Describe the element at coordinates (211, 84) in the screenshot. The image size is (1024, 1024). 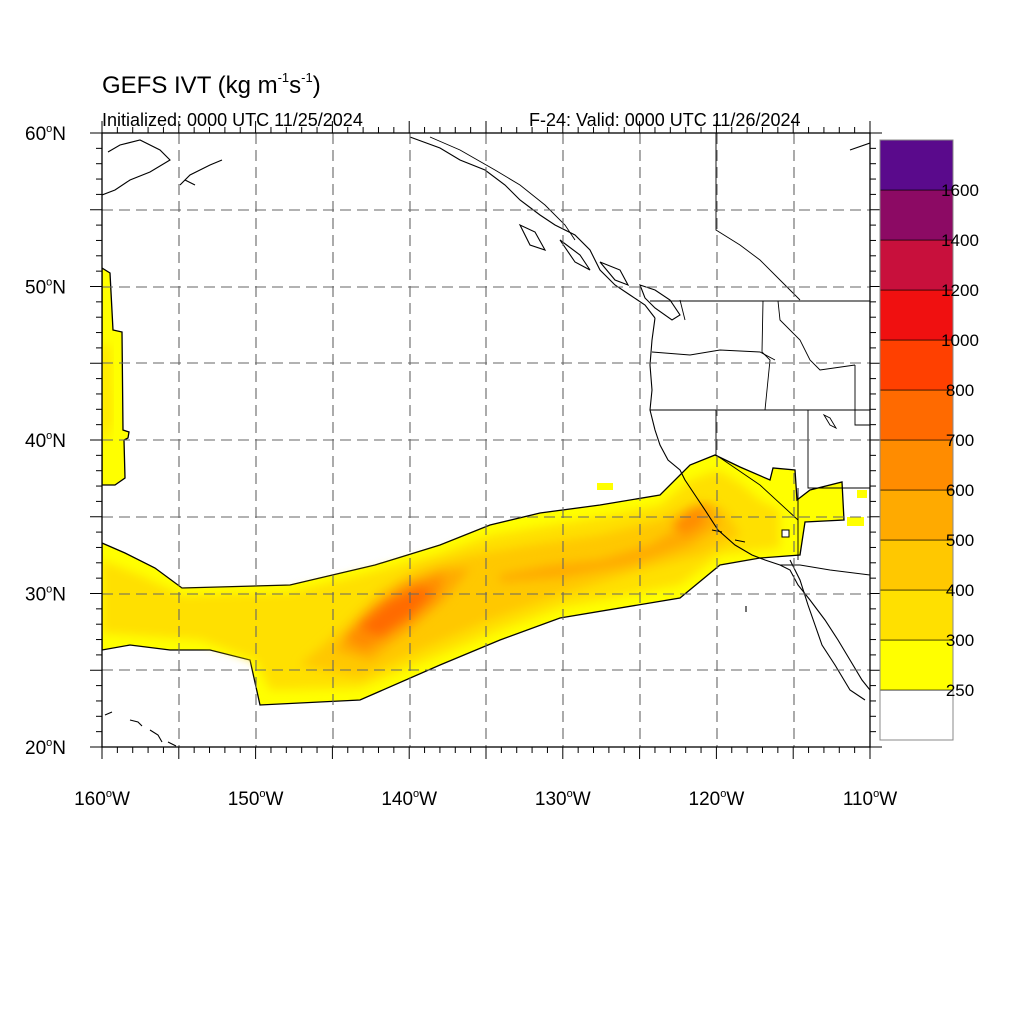
I see `map-title: GEFS IVT (kg m-1s-1)` at that location.